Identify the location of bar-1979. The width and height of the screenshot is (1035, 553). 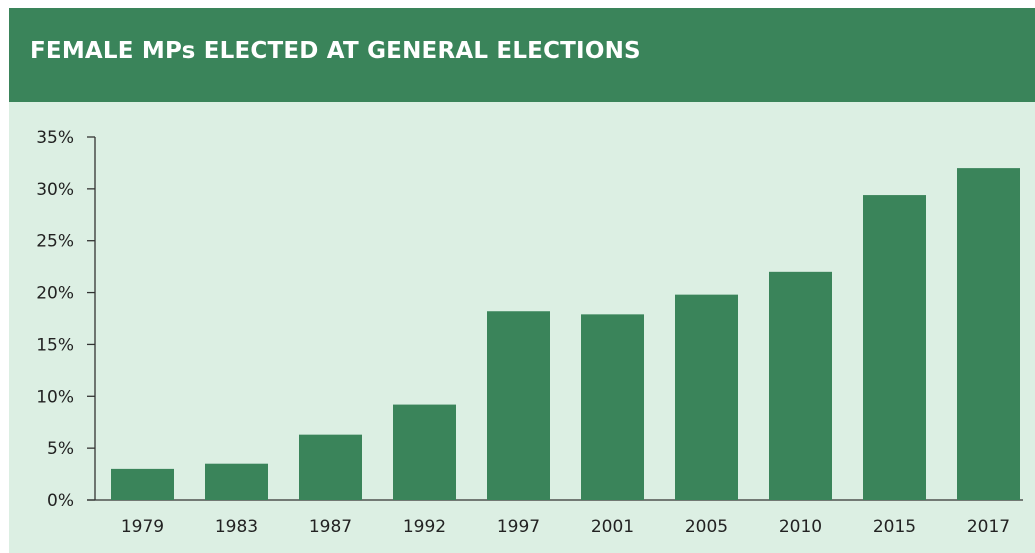
(142, 484).